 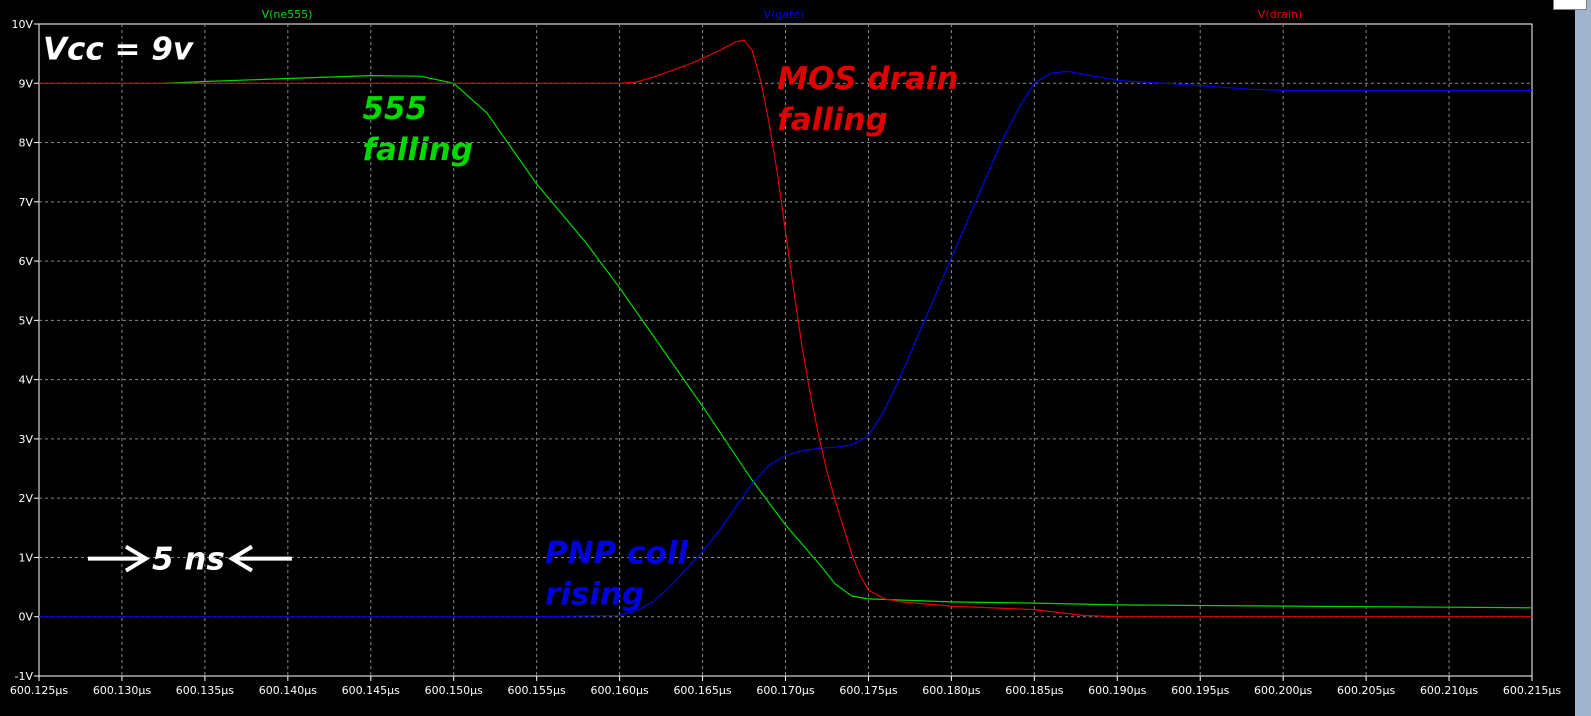 I want to click on annotation-line: PNP coll, so click(x=616, y=553).